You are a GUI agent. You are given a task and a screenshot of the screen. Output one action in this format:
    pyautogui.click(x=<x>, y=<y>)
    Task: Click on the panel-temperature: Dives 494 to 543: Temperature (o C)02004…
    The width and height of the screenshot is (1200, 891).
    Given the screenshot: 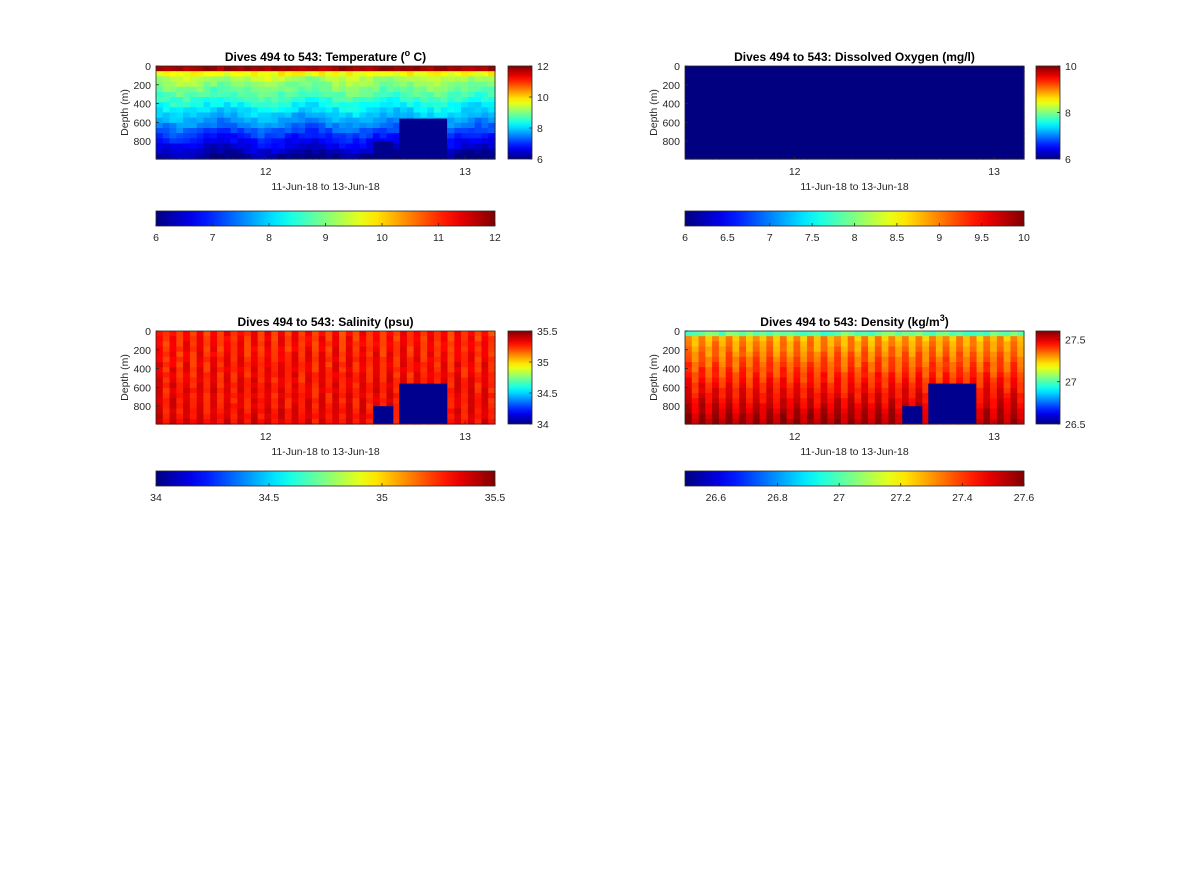 What is the action you would take?
    pyautogui.click(x=334, y=146)
    